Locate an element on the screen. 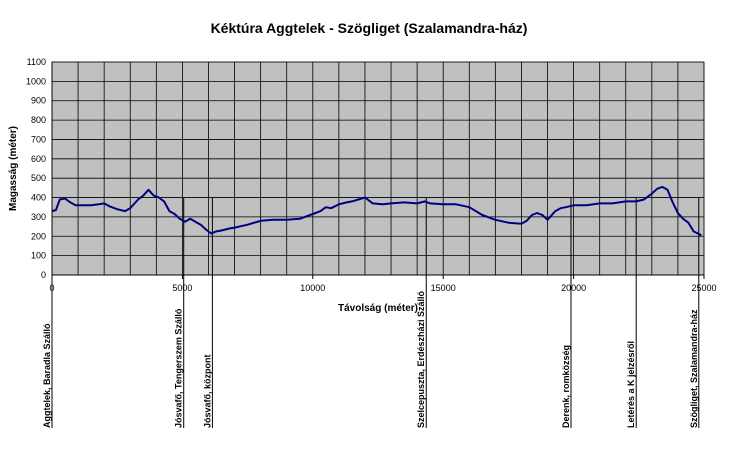  x-tick-label: 20000 is located at coordinates (573, 288).